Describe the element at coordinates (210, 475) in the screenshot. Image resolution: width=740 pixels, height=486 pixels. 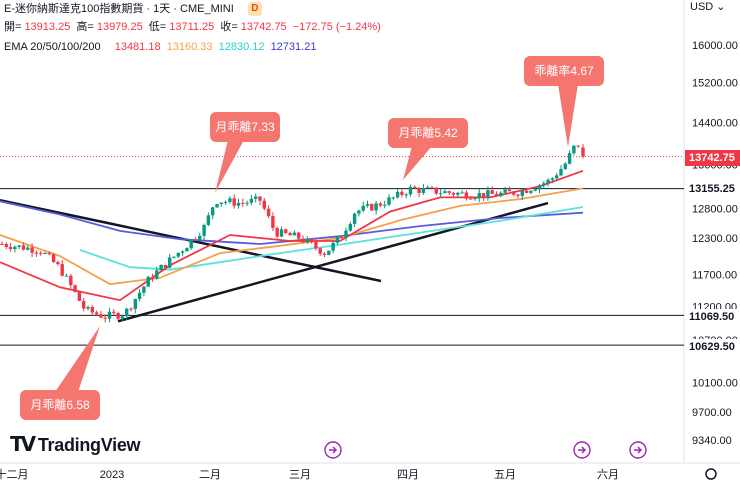
I see `x-tick-label: 二月` at that location.